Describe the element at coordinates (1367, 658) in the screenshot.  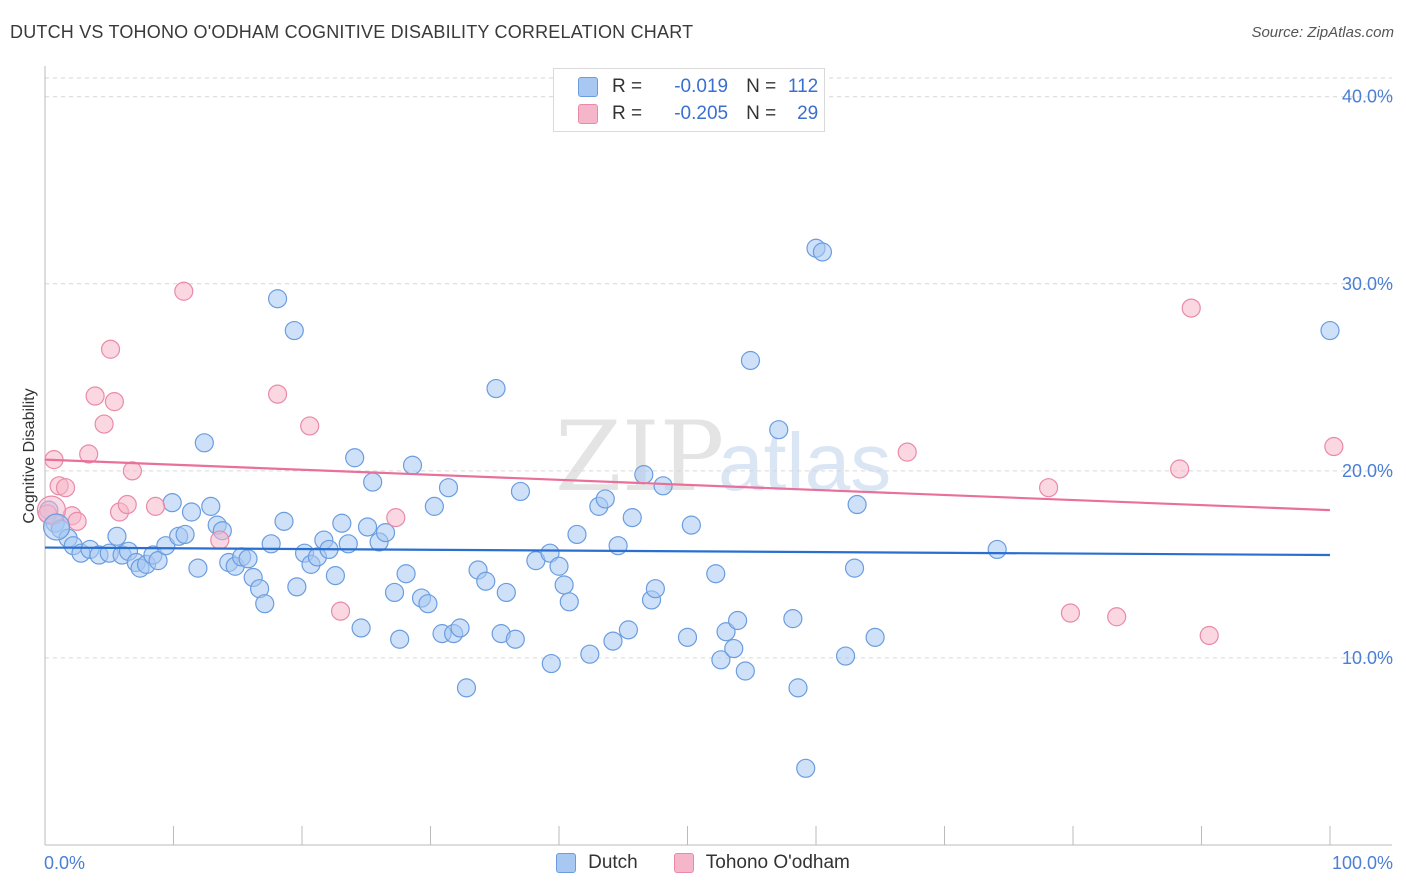
I see `y-tick-label: 10.0%` at that location.